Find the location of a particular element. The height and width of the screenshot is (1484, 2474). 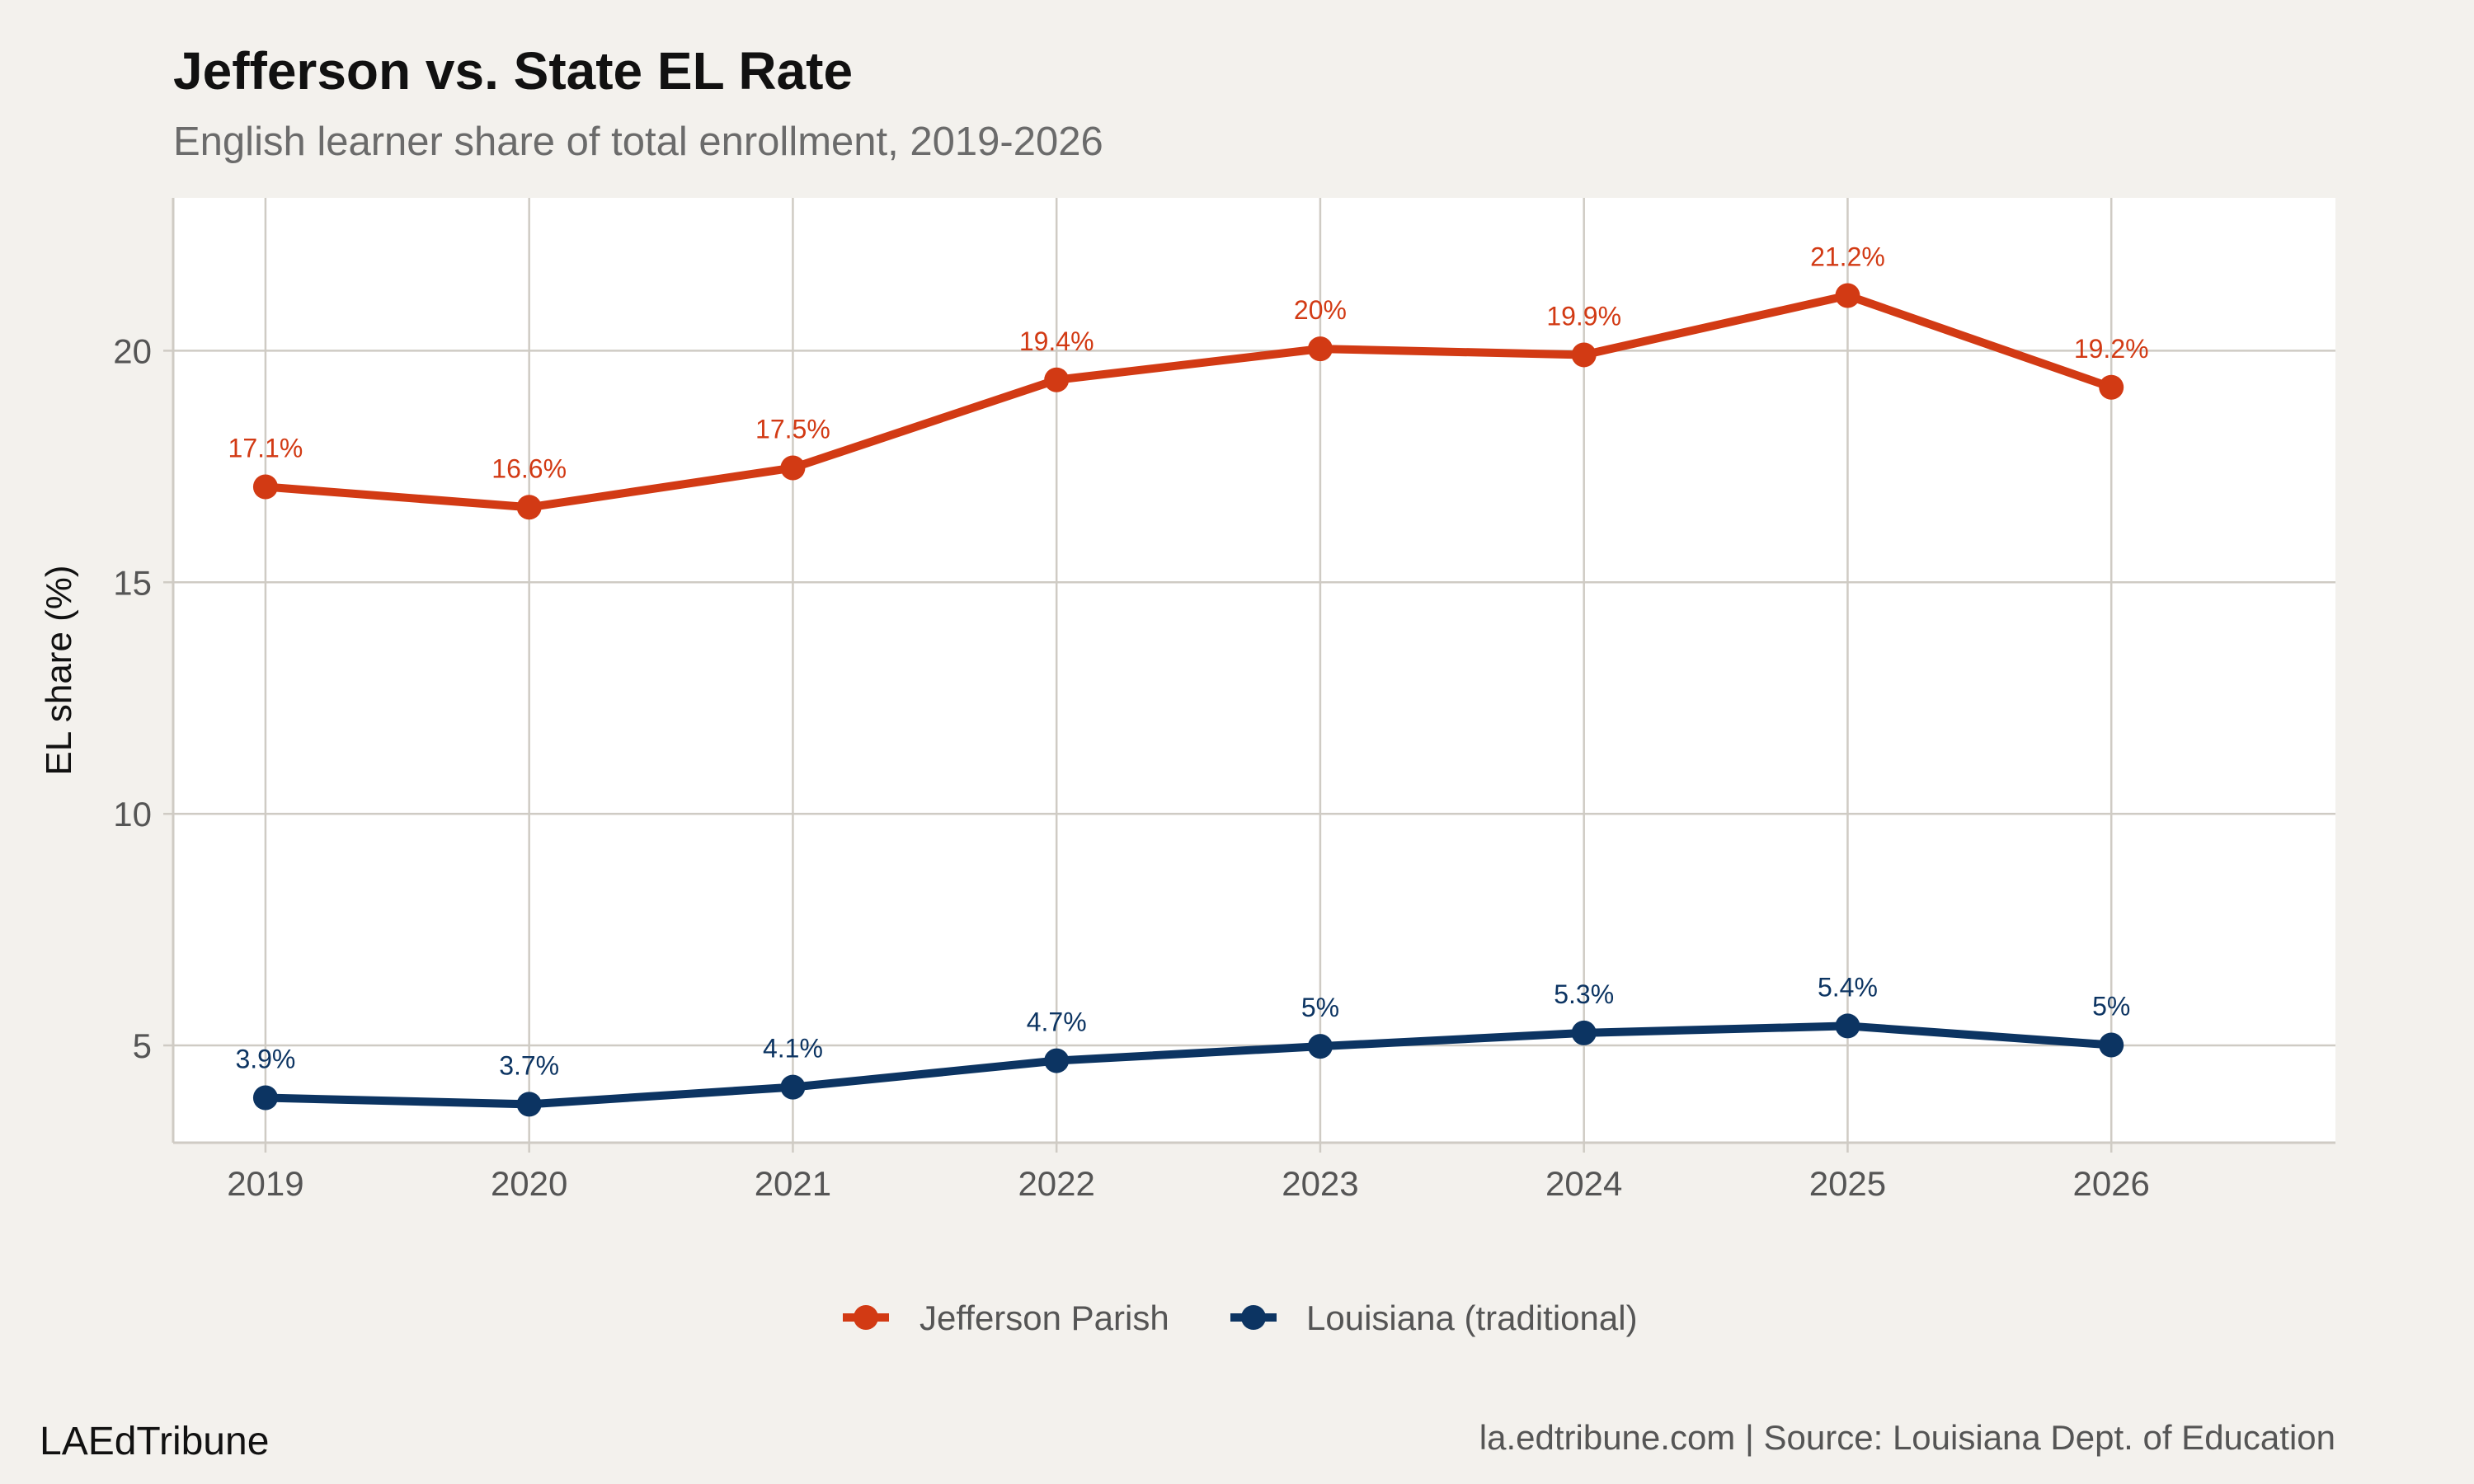

x-tick-label: 2021 is located at coordinates (793, 1183).